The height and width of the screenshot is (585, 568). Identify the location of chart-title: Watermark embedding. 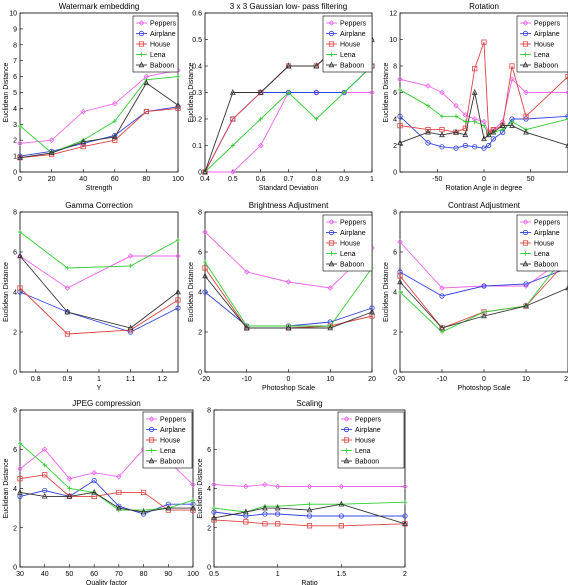
(99, 6).